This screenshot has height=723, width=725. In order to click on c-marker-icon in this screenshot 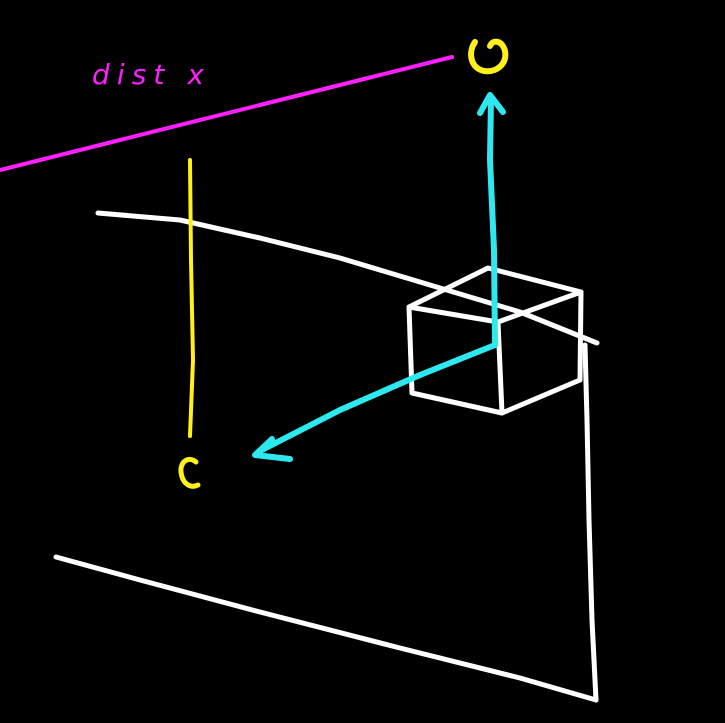, I will do `click(189, 472)`.